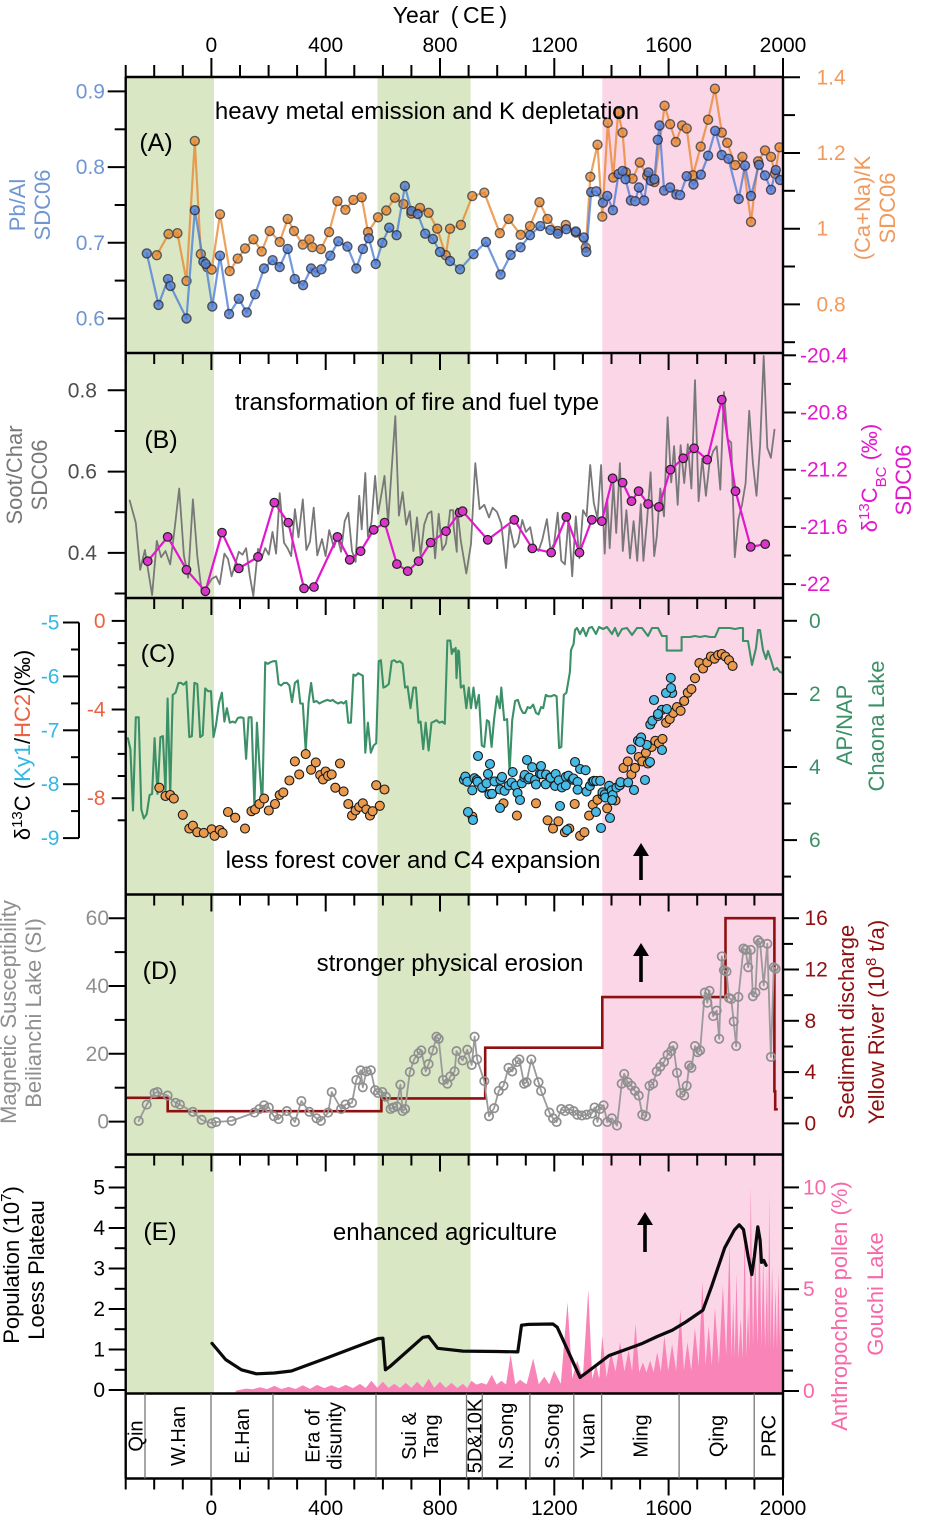 The width and height of the screenshot is (927, 1532). I want to click on svg-text: Qing, so click(718, 1436).